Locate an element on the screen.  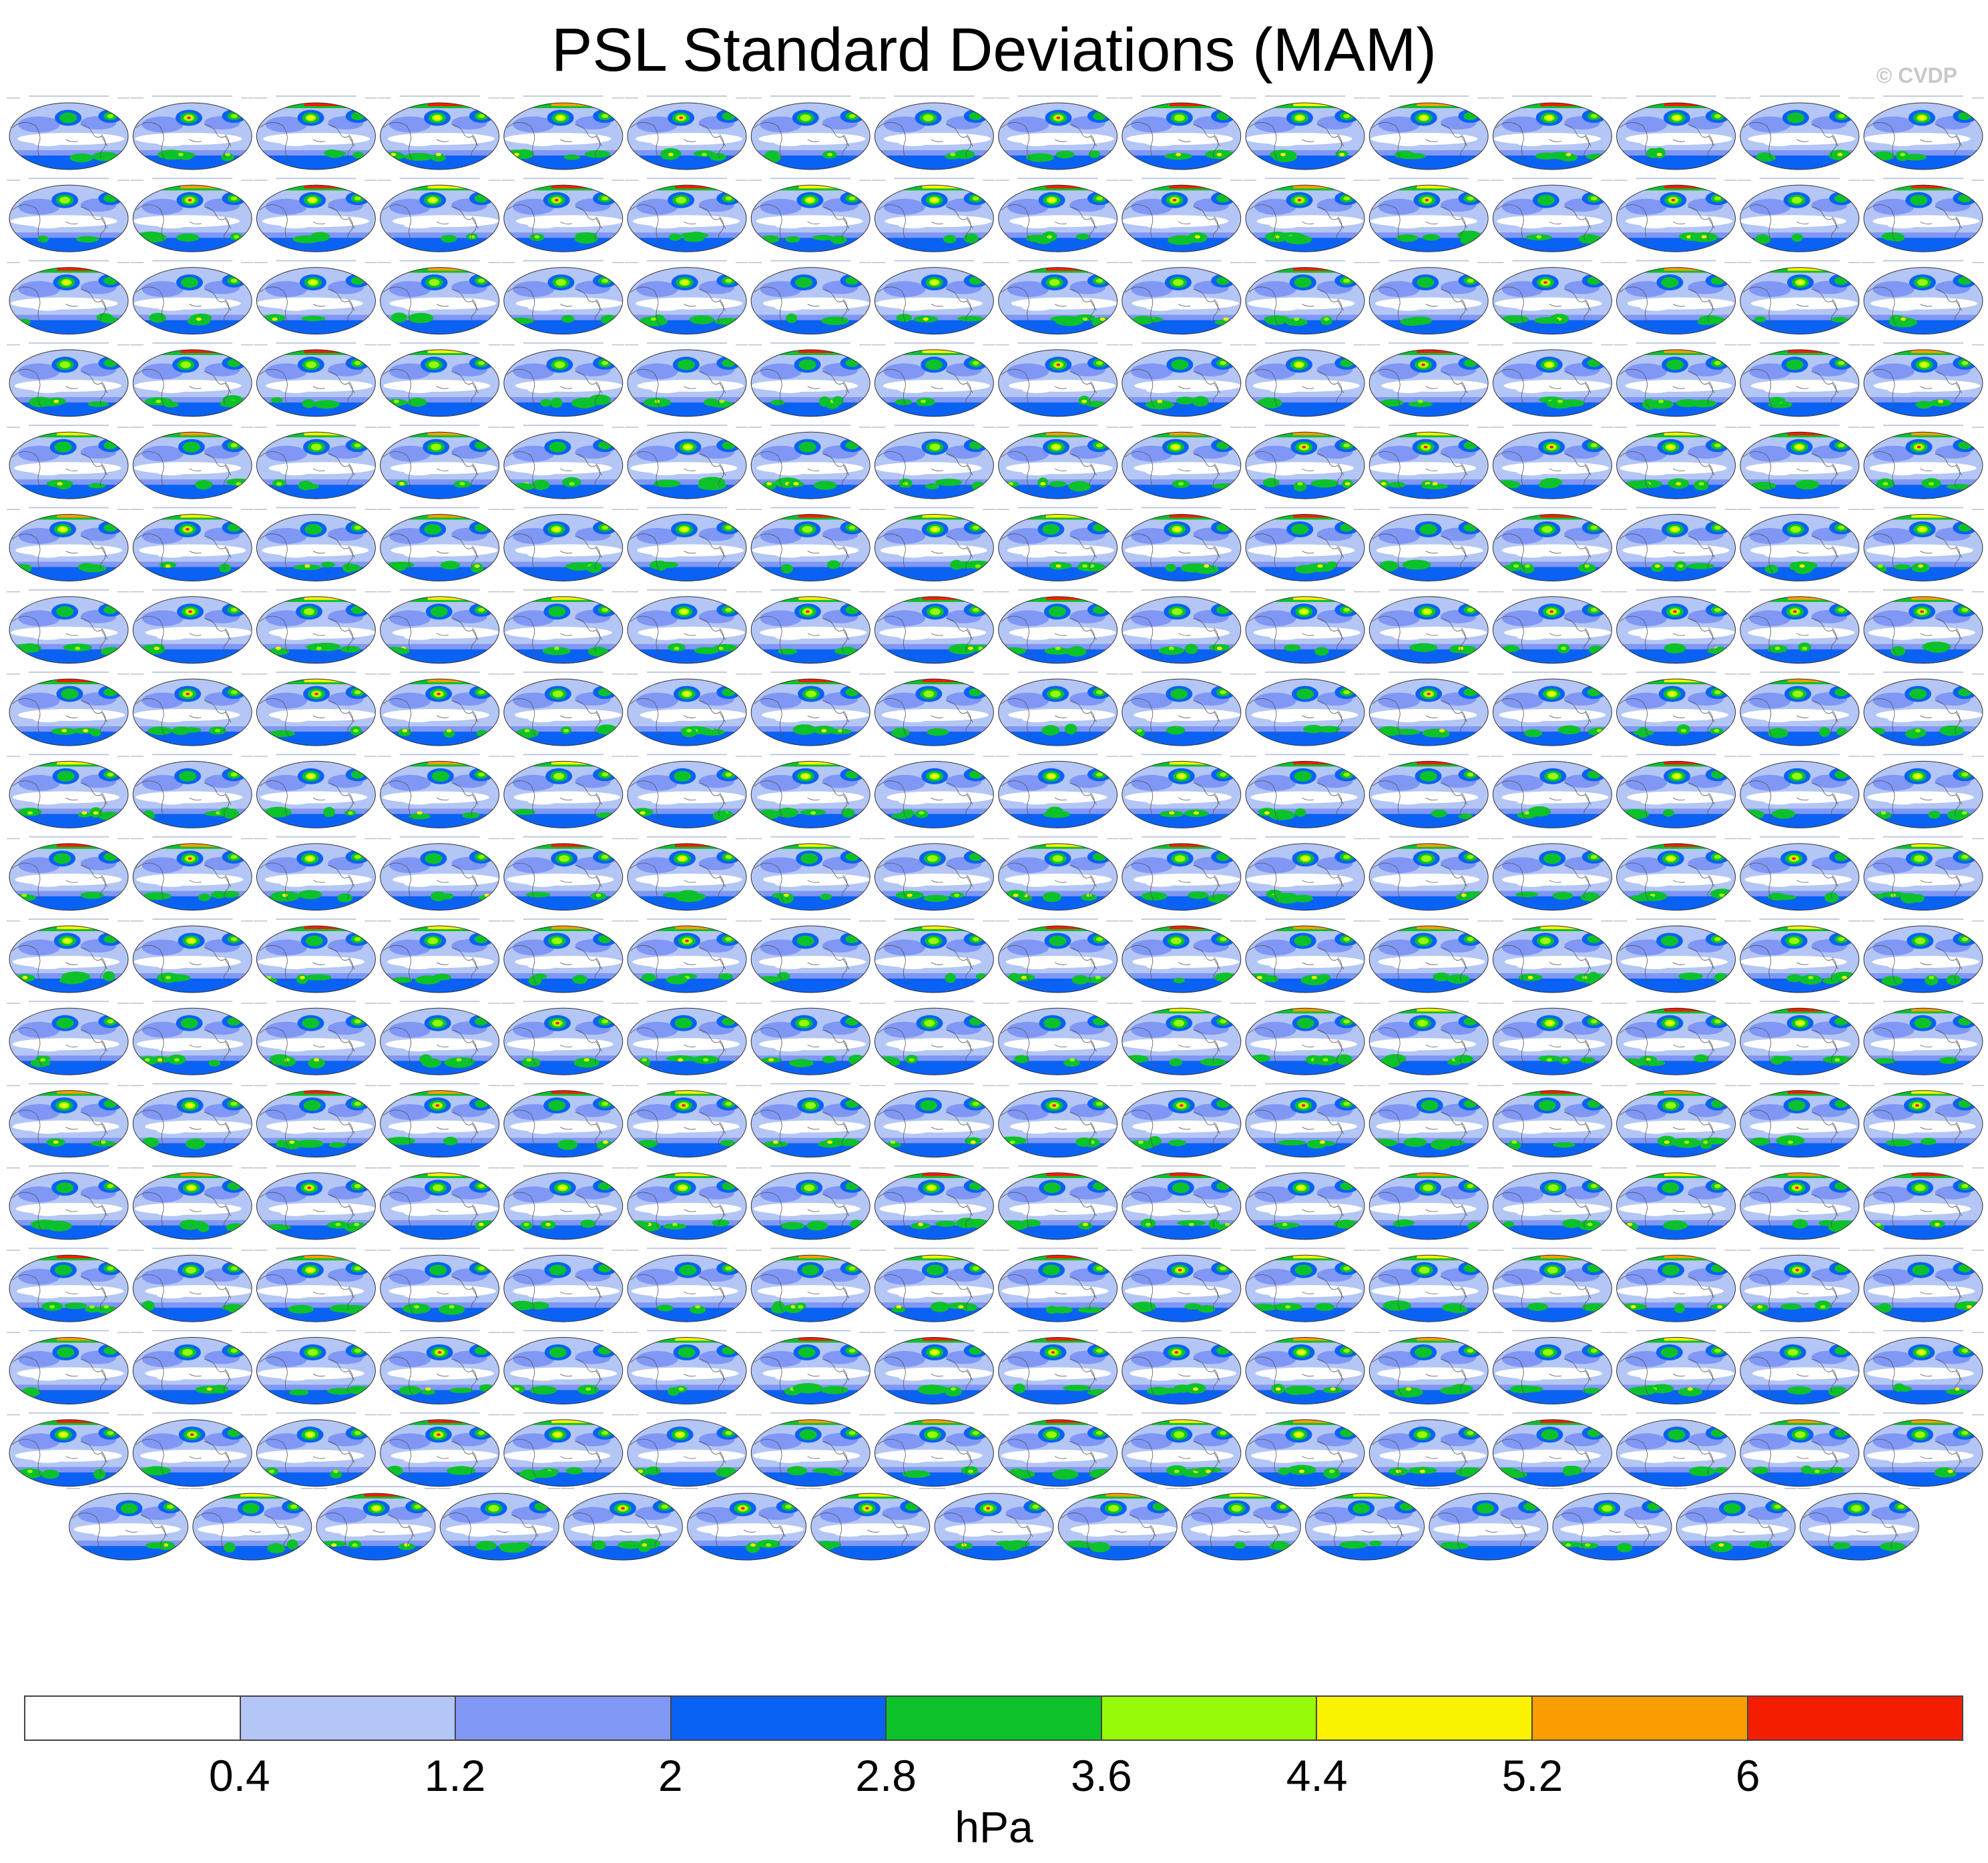
copyright-label: © CVDP is located at coordinates (1917, 75).